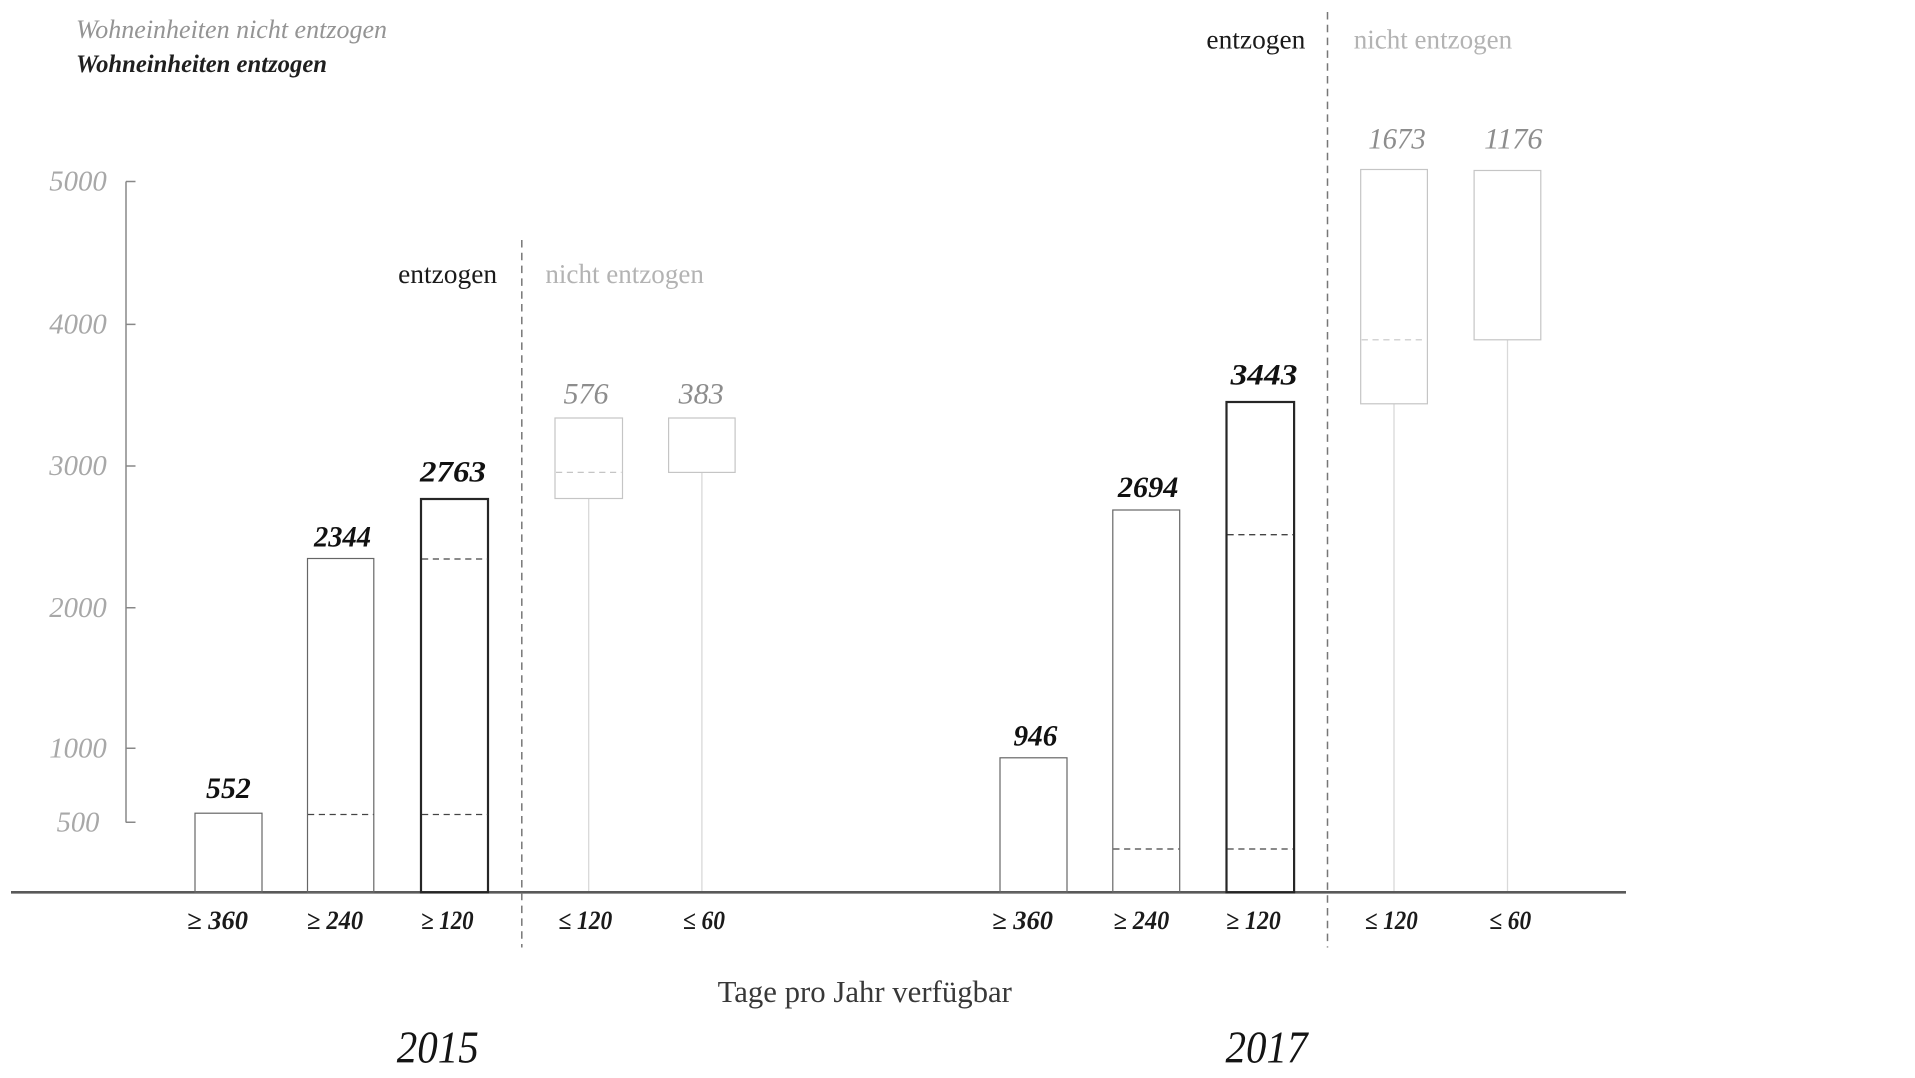 This screenshot has height=1078, width=1915. What do you see at coordinates (1268, 1047) in the screenshot?
I see `svg-text: 2017` at bounding box center [1268, 1047].